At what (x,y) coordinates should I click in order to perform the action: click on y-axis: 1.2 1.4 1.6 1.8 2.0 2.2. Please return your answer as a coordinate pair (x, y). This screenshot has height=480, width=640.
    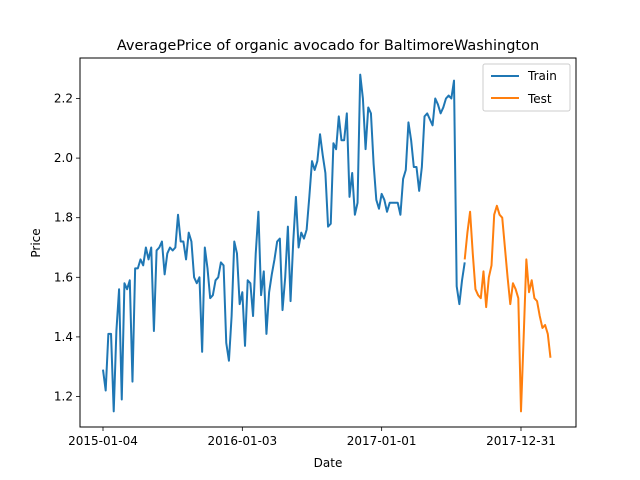
    Looking at the image, I should click on (67, 248).